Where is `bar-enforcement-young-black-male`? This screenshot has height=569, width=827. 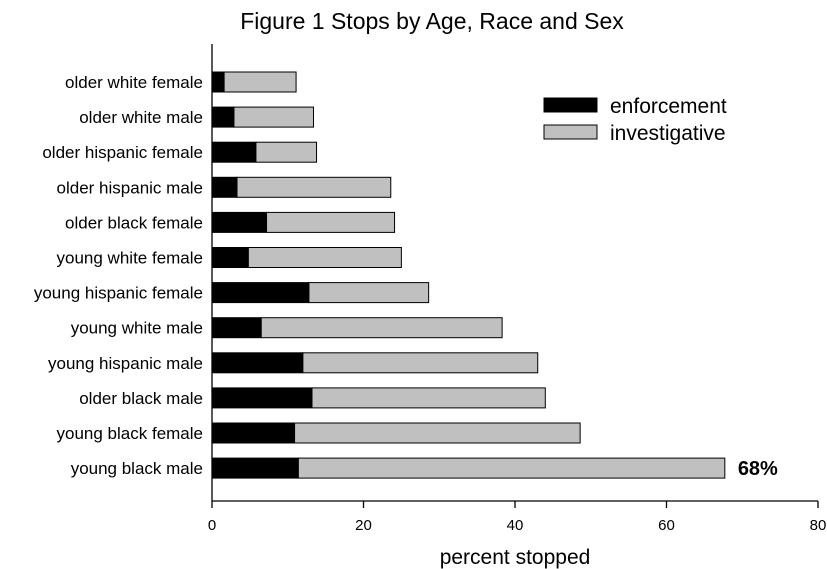 bar-enforcement-young-black-male is located at coordinates (255, 468).